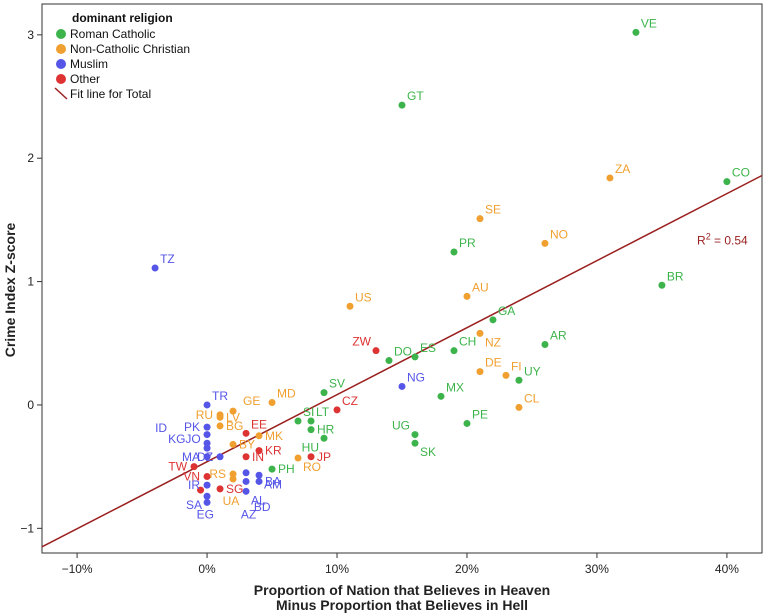  I want to click on legend-label-ot: Other, so click(85, 79).